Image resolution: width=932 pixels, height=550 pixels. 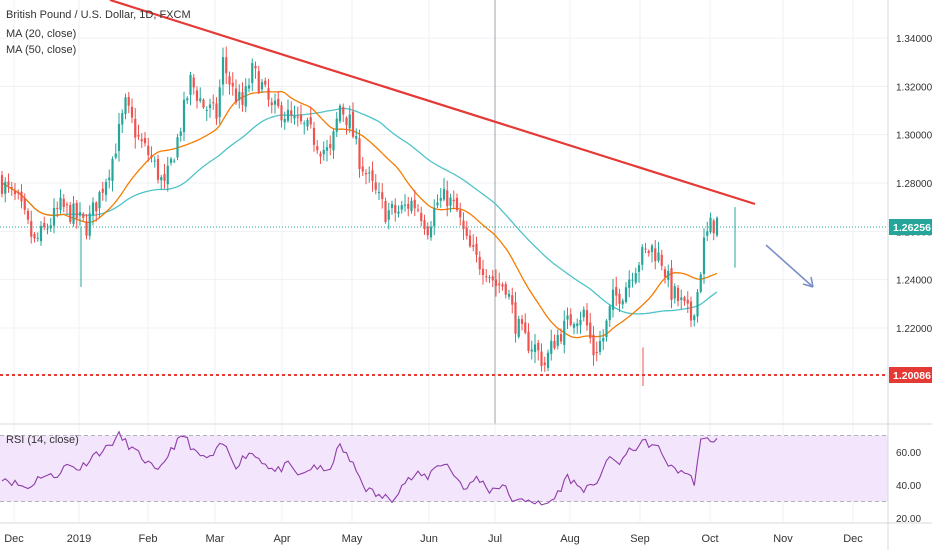 What do you see at coordinates (444, 468) in the screenshot?
I see `rsi-band` at bounding box center [444, 468].